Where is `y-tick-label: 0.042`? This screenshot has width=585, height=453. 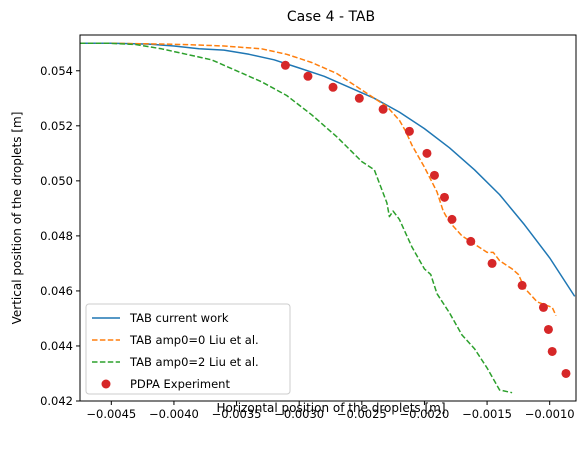
y-tick-label: 0.042 is located at coordinates (56, 401).